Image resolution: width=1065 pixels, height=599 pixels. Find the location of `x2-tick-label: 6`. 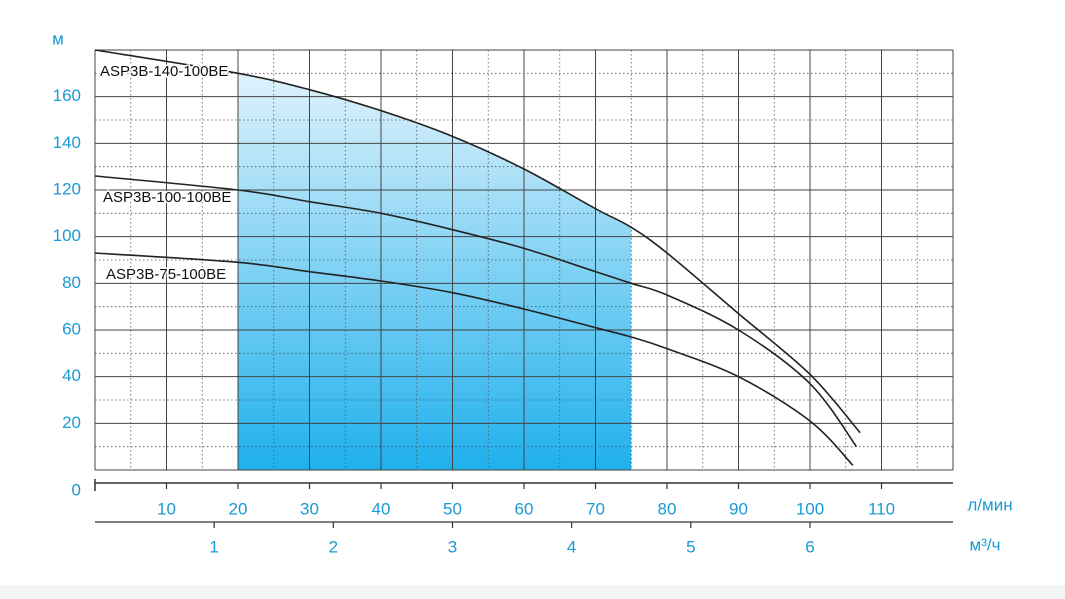

x2-tick-label: 6 is located at coordinates (809, 546).